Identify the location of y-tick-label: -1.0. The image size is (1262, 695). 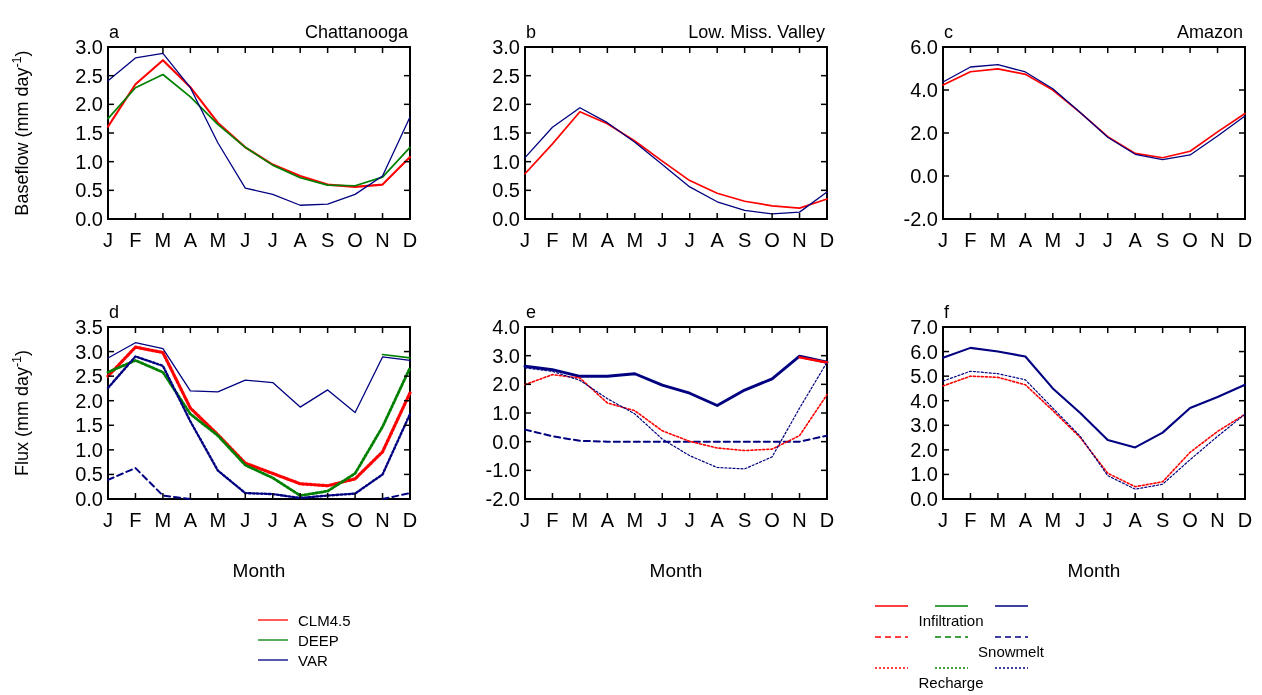
(502, 470).